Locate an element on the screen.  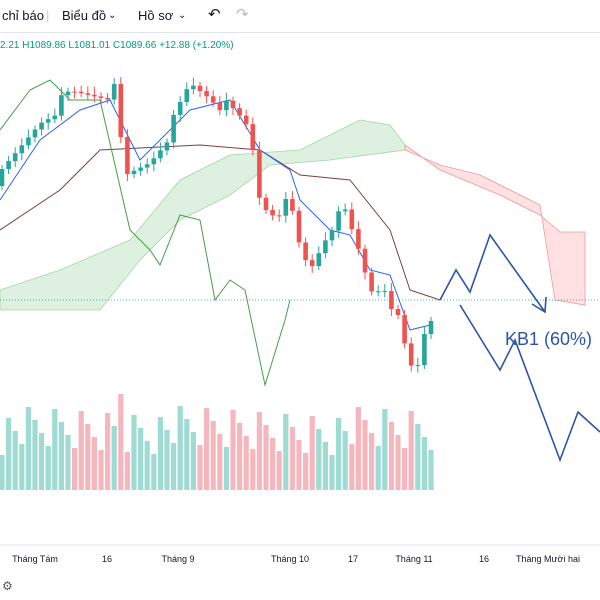
toolbar: chỉ báo | Biểu đồ ⌄ Hồ sơ ⌄ ↶ ↷ is located at coordinates (300, 16).